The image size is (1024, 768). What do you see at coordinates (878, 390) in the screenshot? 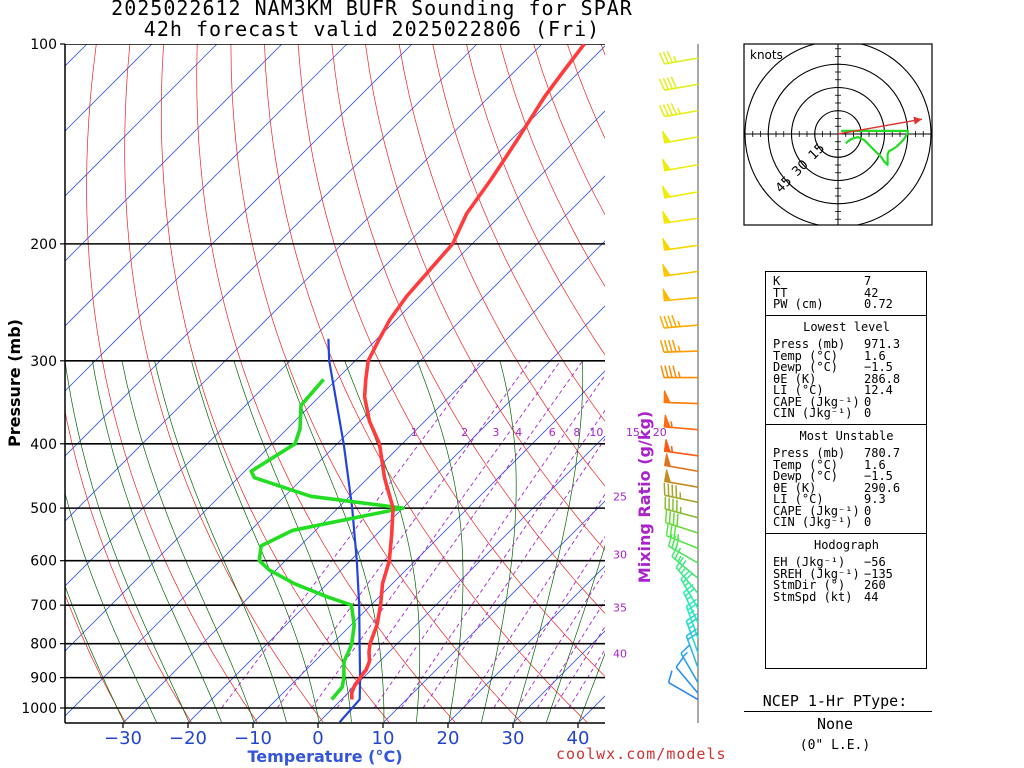
I see `lowest-level-value: 12.4` at bounding box center [878, 390].